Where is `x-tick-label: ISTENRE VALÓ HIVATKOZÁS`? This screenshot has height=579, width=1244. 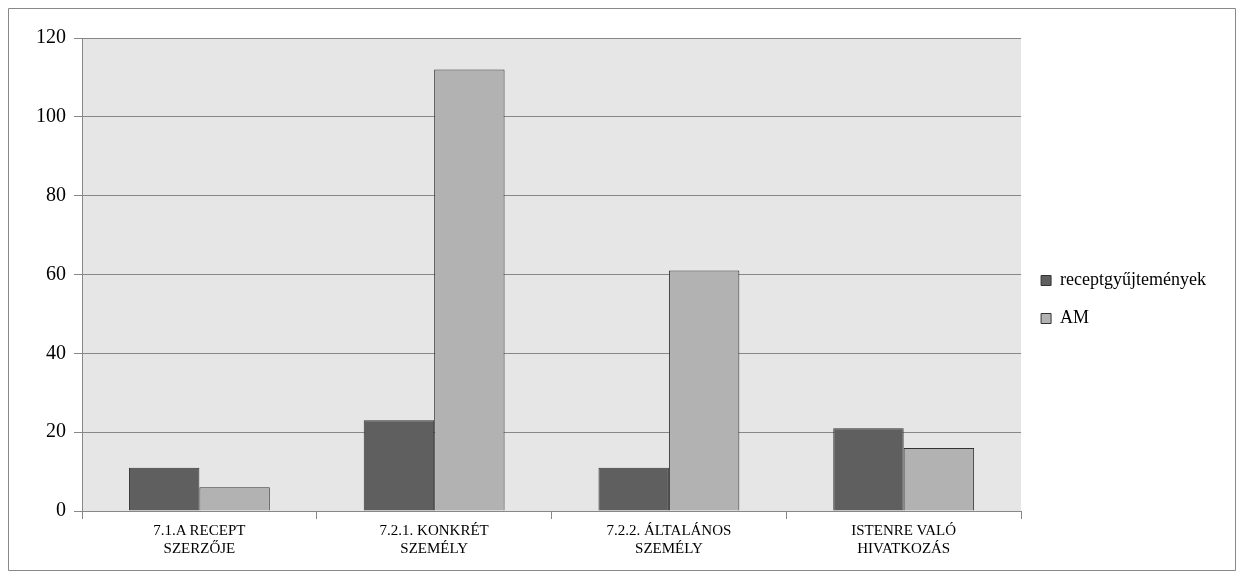
x-tick-label: ISTENRE VALÓ HIVATKOZÁS is located at coordinates (904, 538).